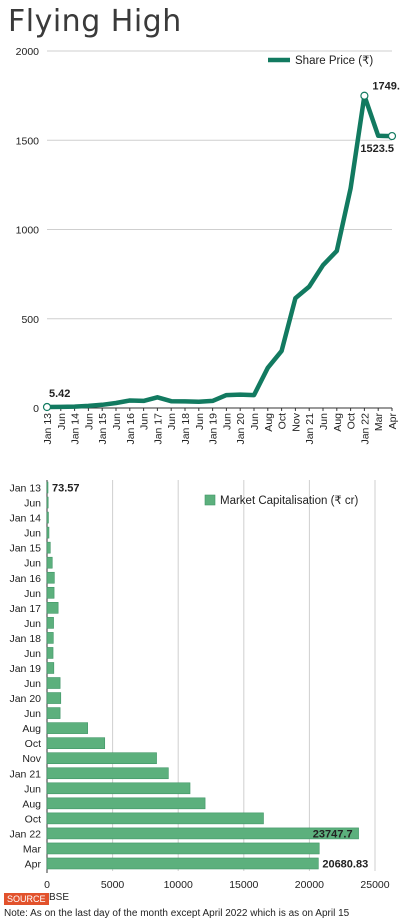  Describe the element at coordinates (25, 699) in the screenshot. I see `y-tick-label: Jan 20` at that location.